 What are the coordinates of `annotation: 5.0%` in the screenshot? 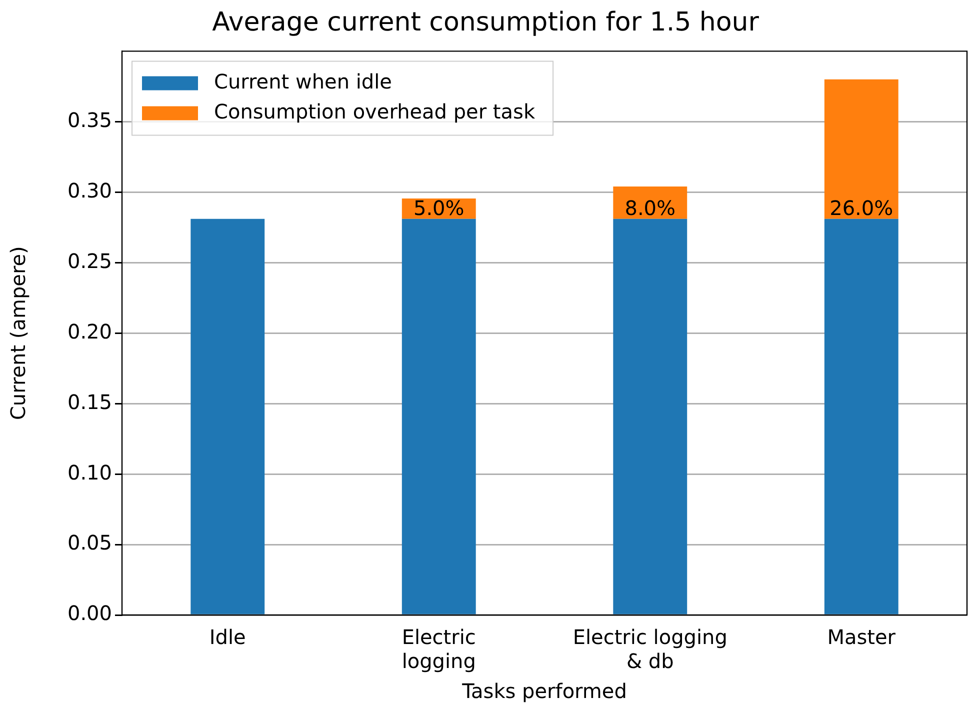 It's located at (438, 208).